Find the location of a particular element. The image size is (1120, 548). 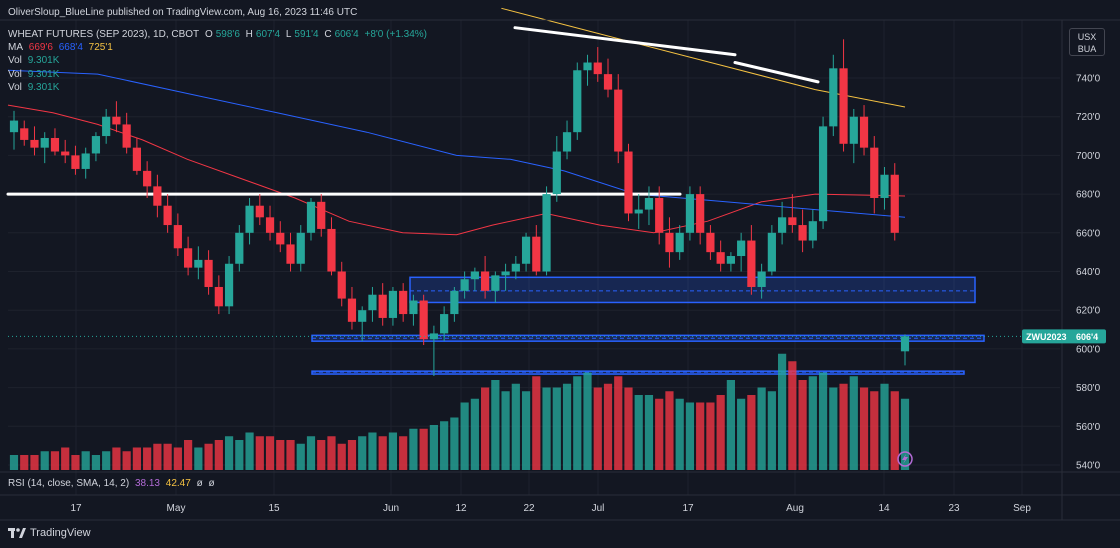

ma-label: MA is located at coordinates (15, 47).